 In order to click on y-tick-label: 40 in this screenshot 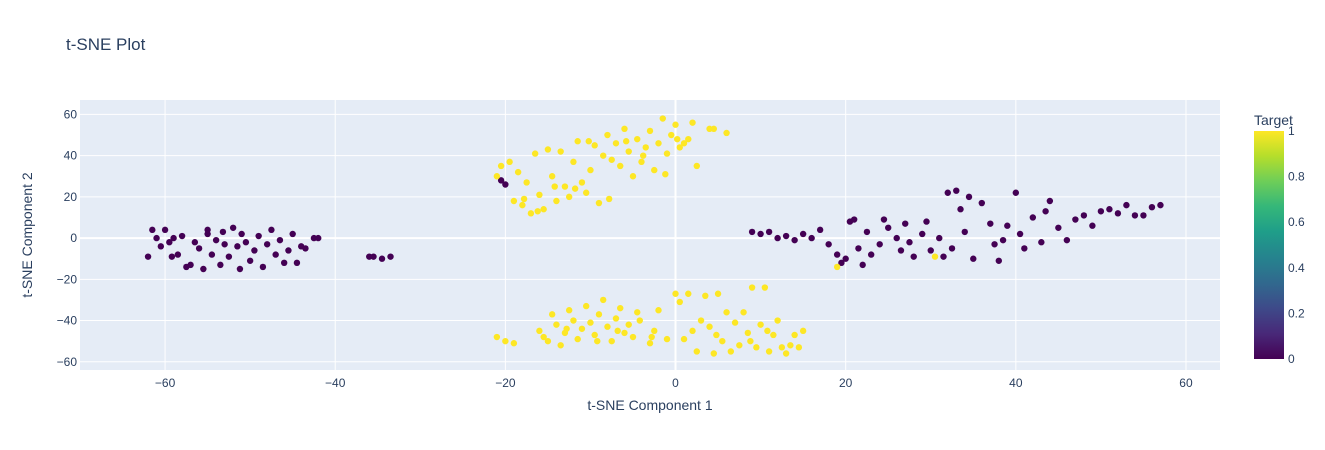, I will do `click(71, 156)`.